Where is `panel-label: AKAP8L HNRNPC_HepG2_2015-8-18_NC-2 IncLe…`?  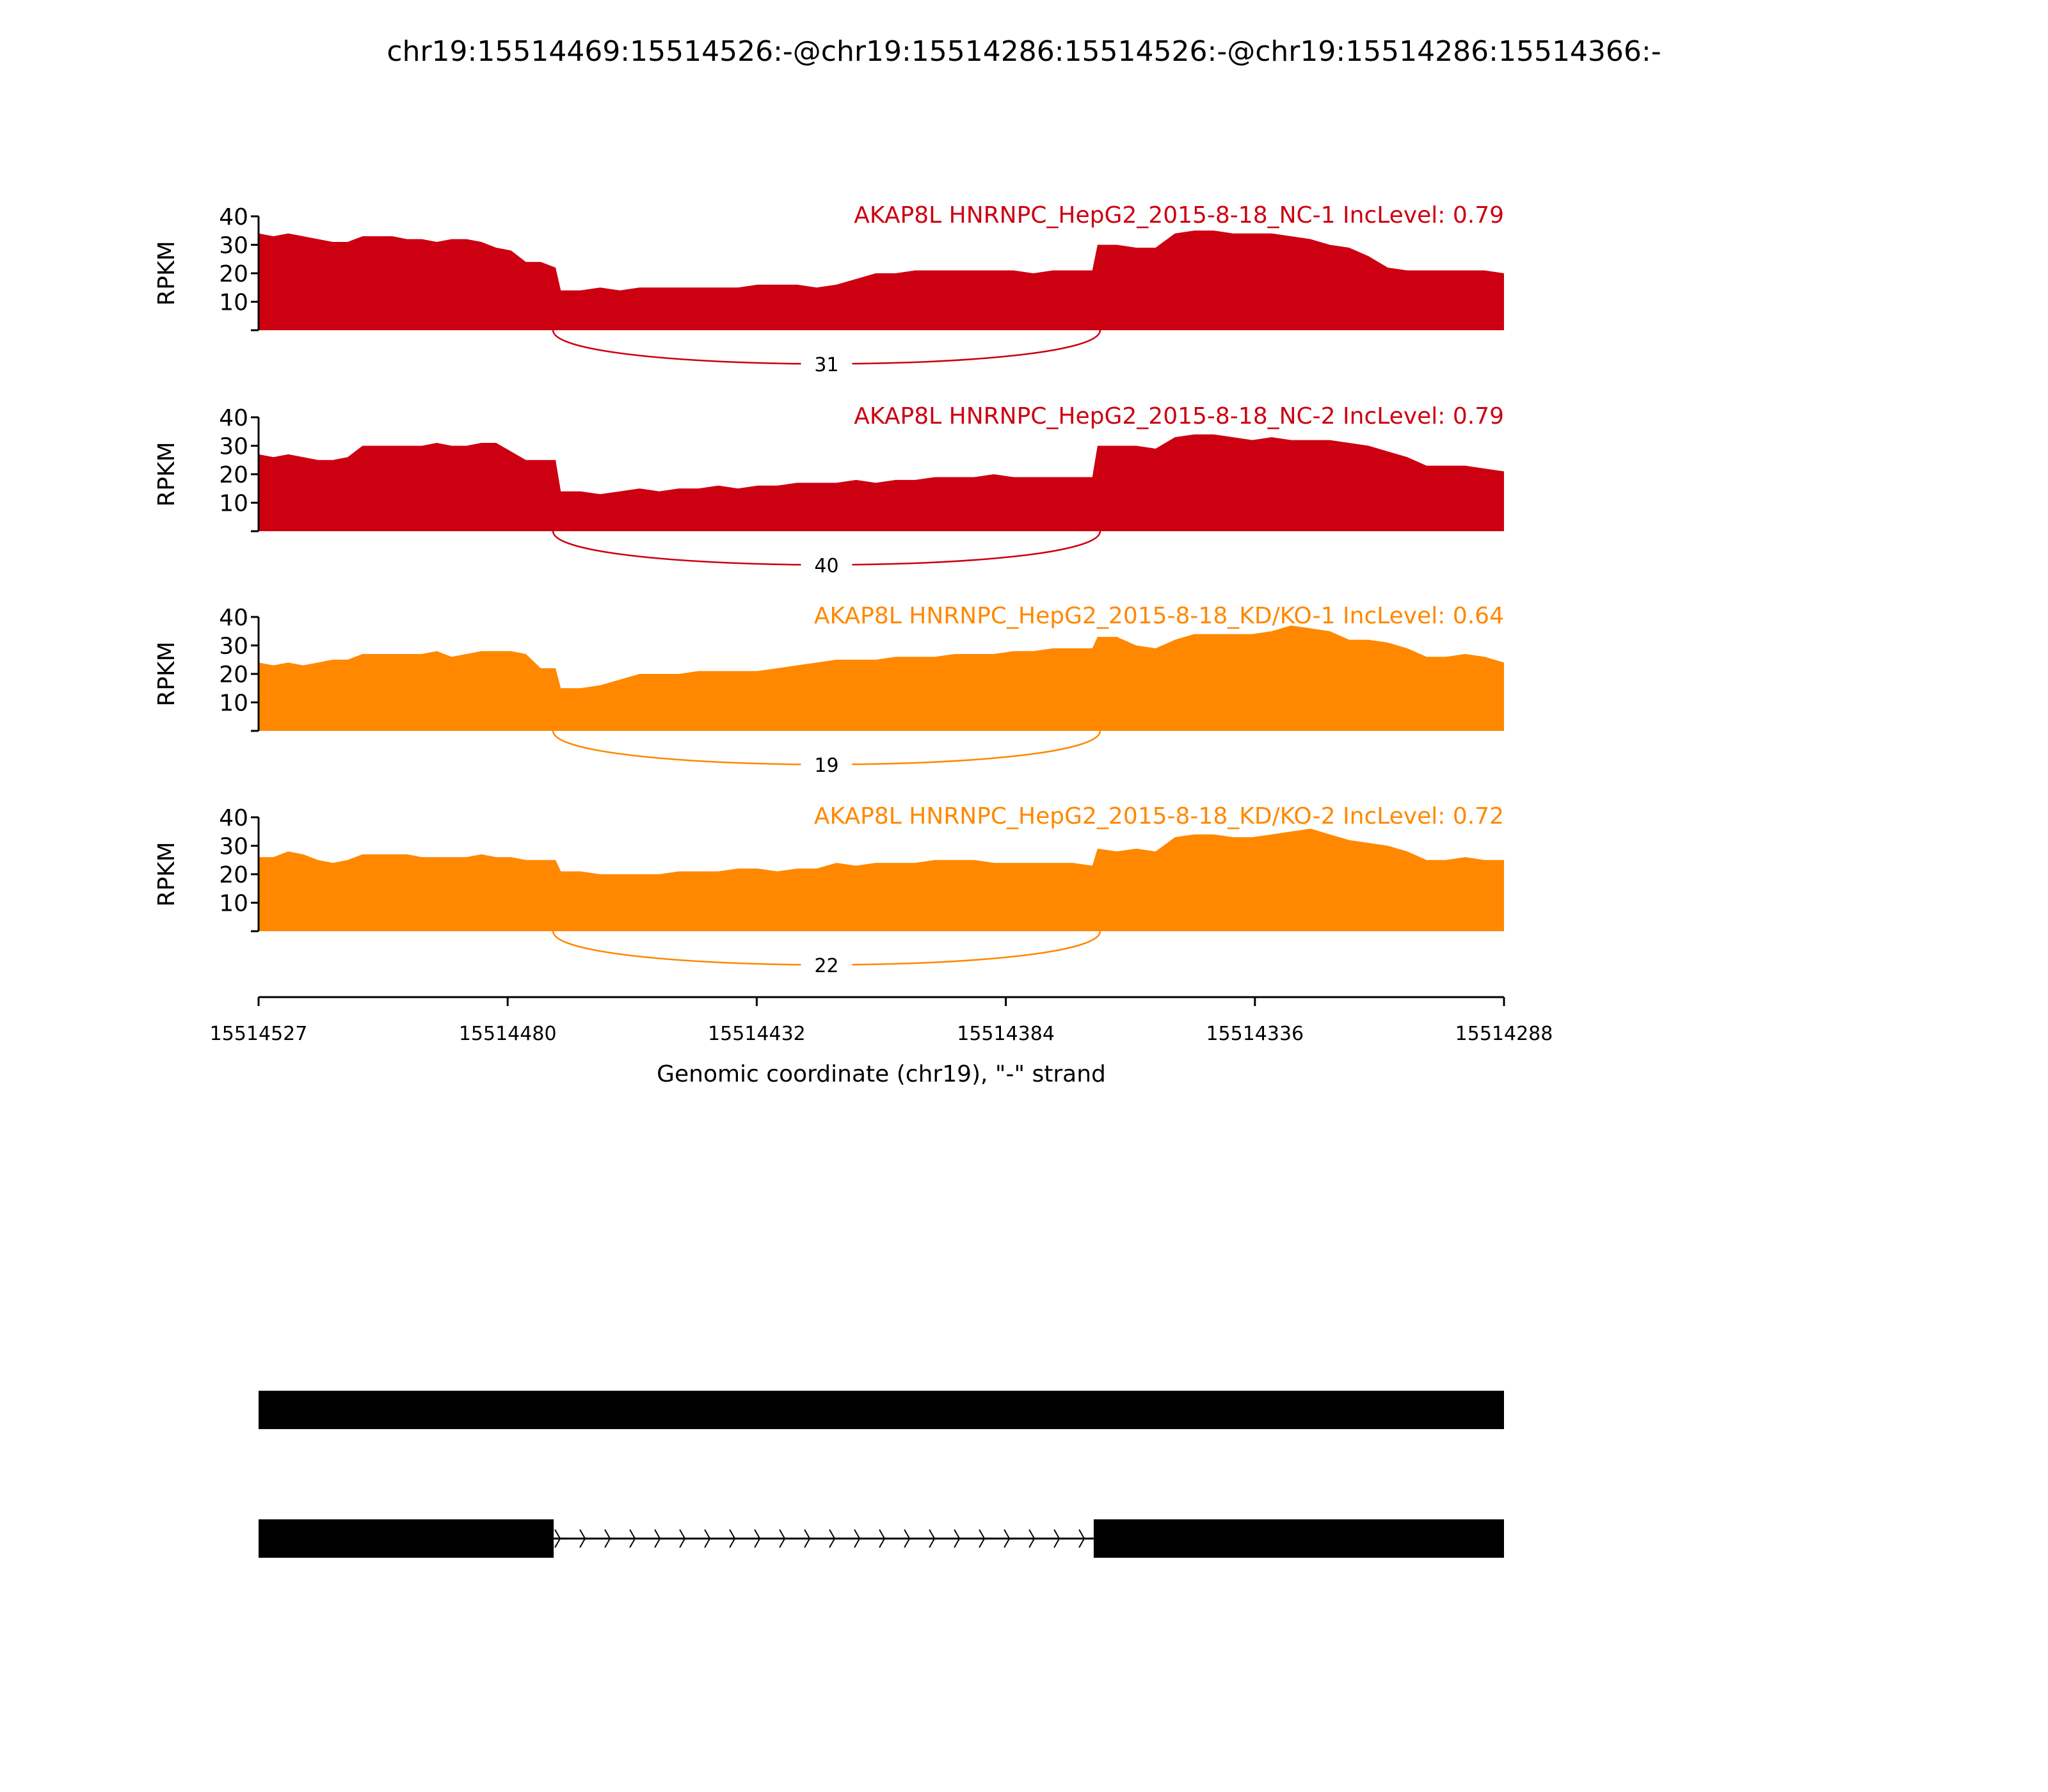
panel-label: AKAP8L HNRNPC_HepG2_2015-8-18_NC-2 IncLe… is located at coordinates (1179, 416).